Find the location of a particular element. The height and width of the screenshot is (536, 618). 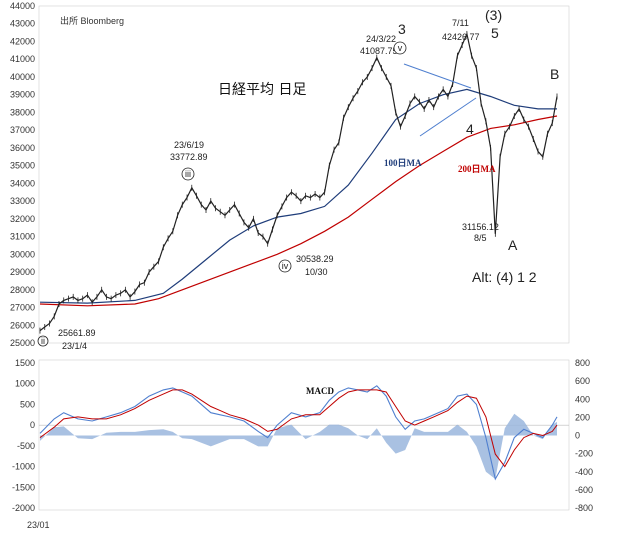

circled-label-iii: iii is located at coordinates (188, 174).